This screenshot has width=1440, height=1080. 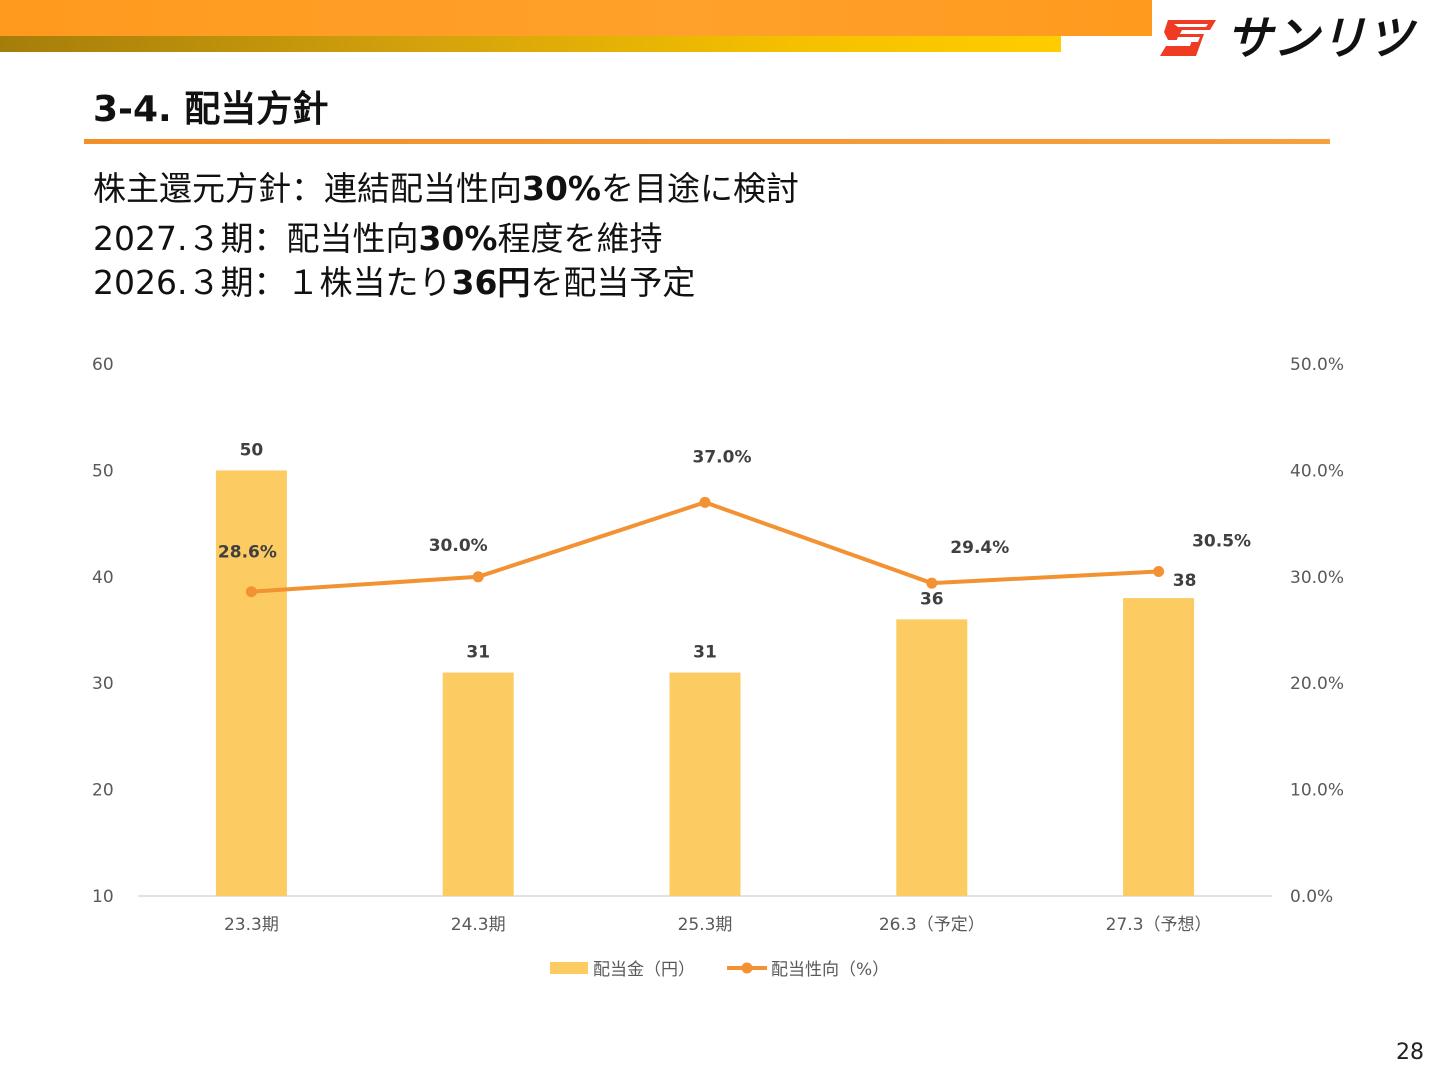 What do you see at coordinates (1317, 578) in the screenshot?
I see `y-right-tick-label: 30.0%` at bounding box center [1317, 578].